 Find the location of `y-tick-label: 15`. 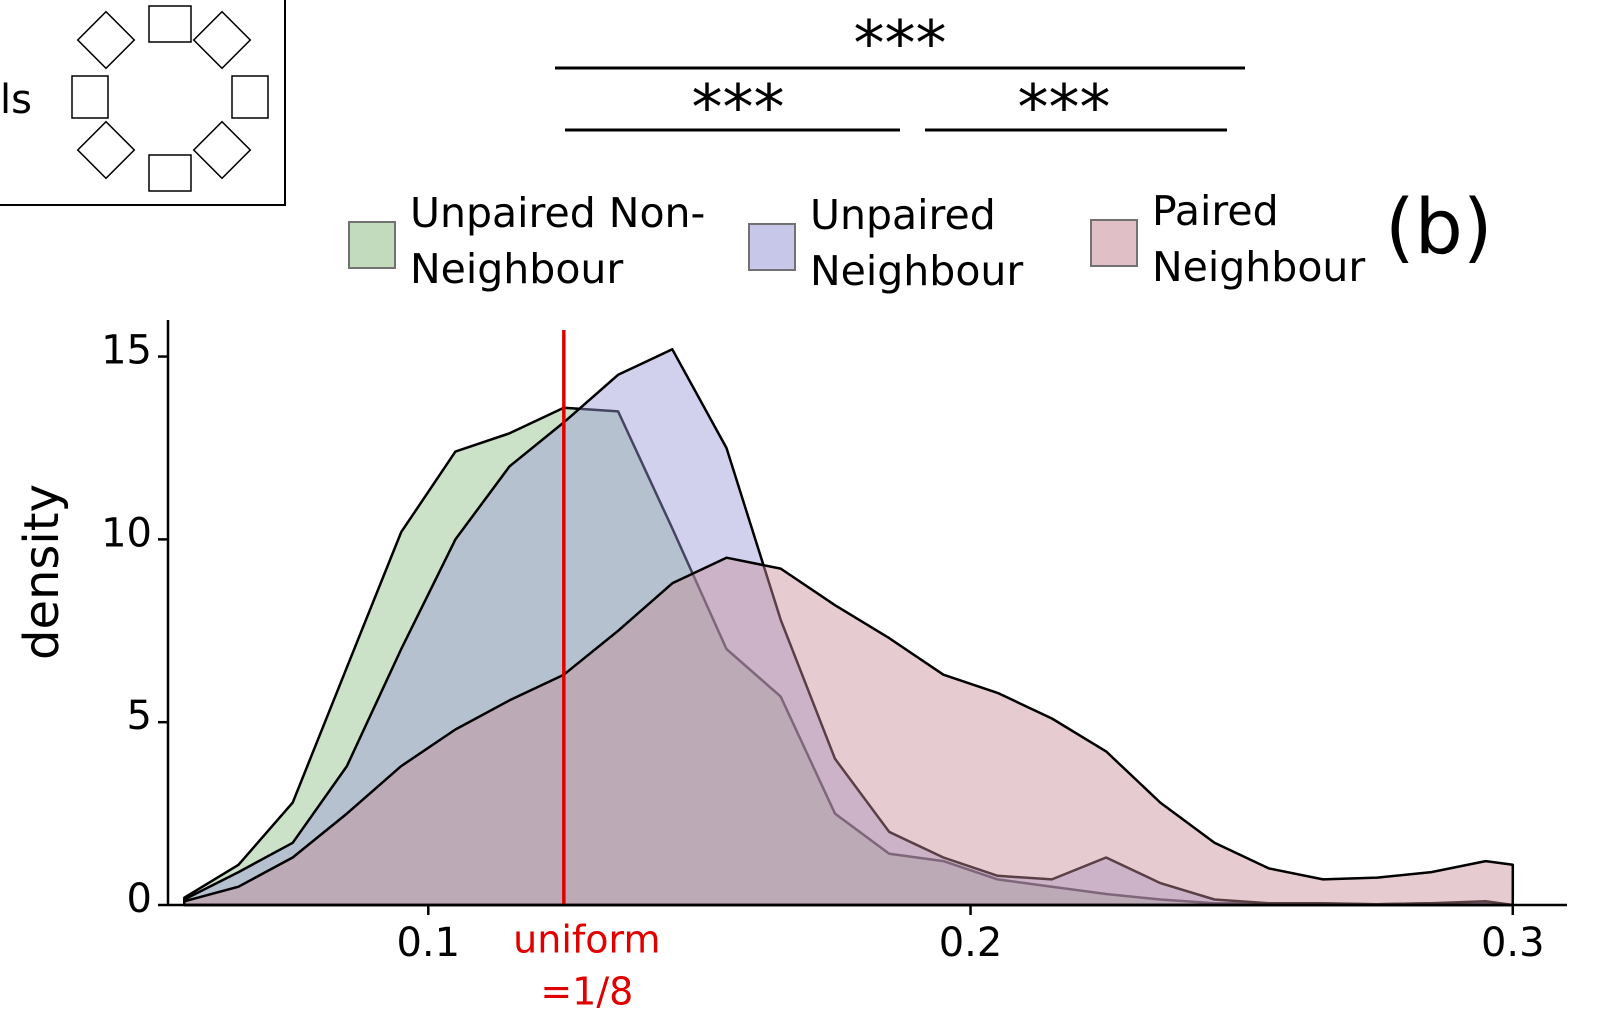

y-tick-label: 15 is located at coordinates (126, 351).